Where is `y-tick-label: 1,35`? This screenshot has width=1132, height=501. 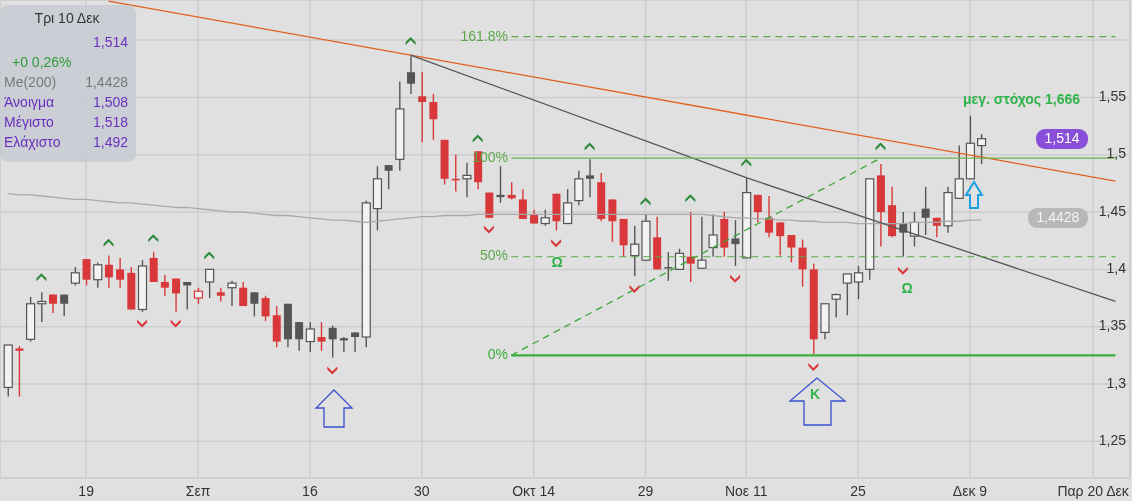
y-tick-label: 1,35 is located at coordinates (1112, 325).